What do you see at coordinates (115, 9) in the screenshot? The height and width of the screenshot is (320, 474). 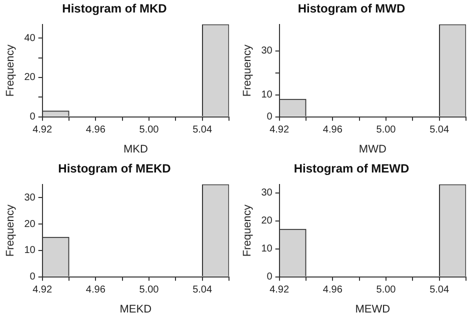 I see `chart-title: Histogram of MKD` at bounding box center [115, 9].